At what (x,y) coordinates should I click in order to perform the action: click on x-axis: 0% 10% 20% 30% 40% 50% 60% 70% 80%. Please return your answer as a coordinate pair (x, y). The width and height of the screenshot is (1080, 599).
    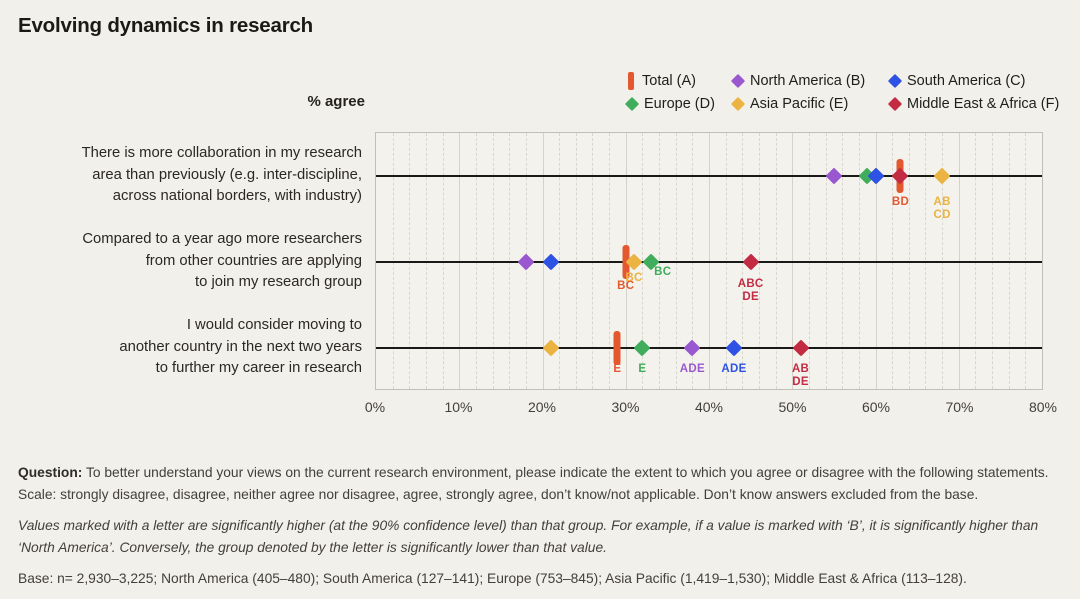
    Looking at the image, I should click on (711, 409).